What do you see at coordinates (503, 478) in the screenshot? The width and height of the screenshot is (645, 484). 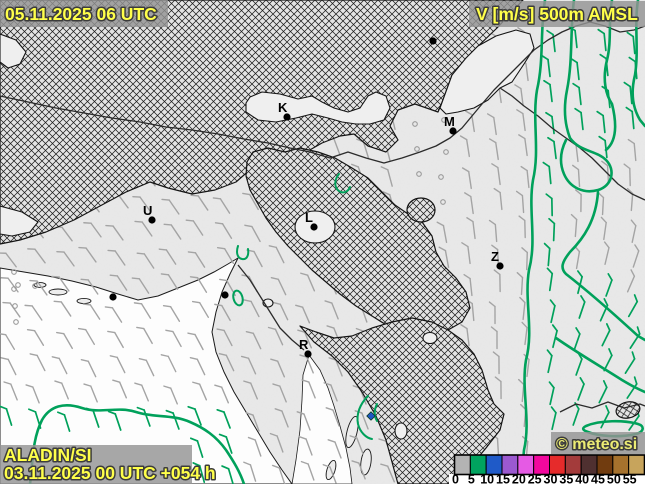 I see `legend-label: 15` at bounding box center [503, 478].